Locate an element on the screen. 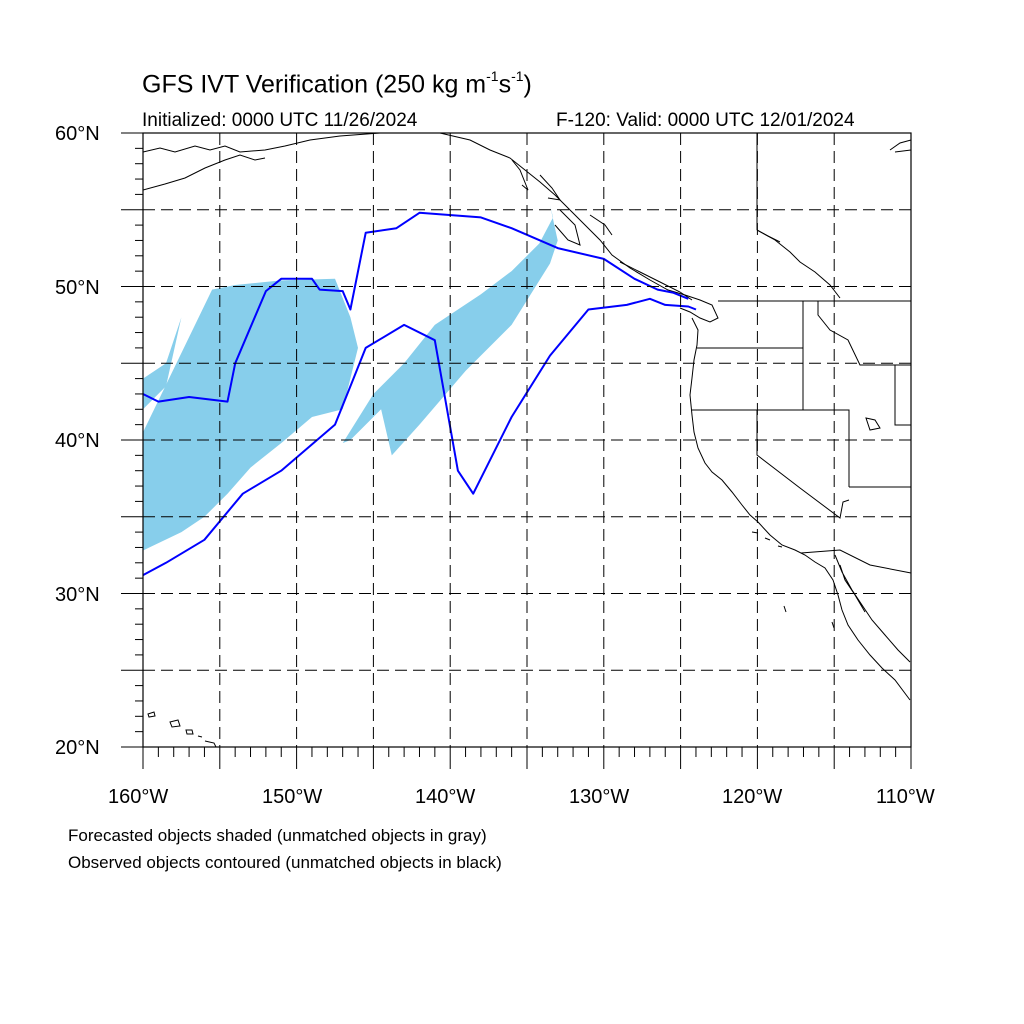 This screenshot has width=1024, height=1024. title-exponent-1: -1 is located at coordinates (492, 76).